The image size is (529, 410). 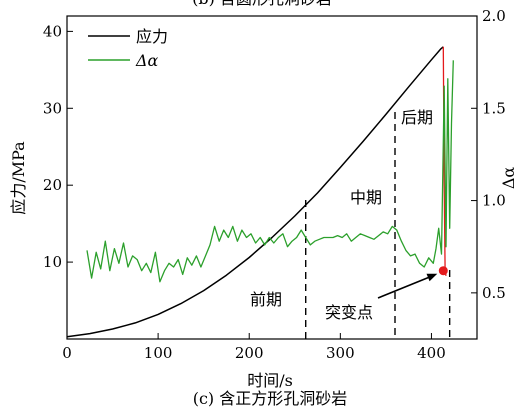 I want to click on right-y-tick-label: 0.5, so click(x=494, y=293).